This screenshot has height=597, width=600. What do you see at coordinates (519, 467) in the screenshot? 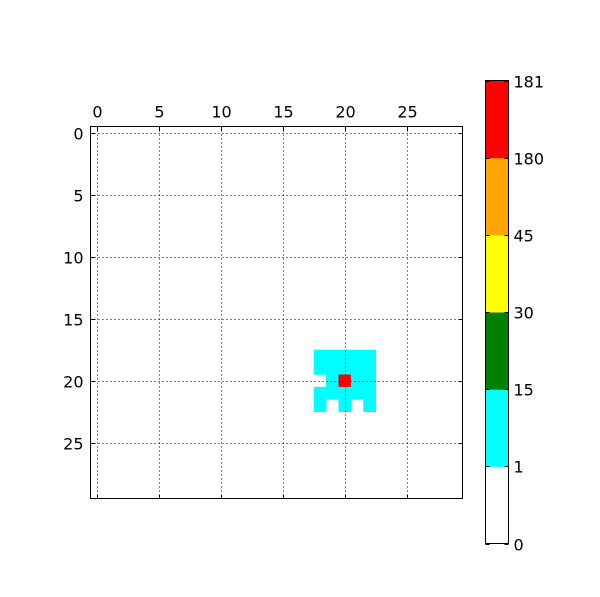
I see `colorbar-tick-label: 1` at bounding box center [519, 467].